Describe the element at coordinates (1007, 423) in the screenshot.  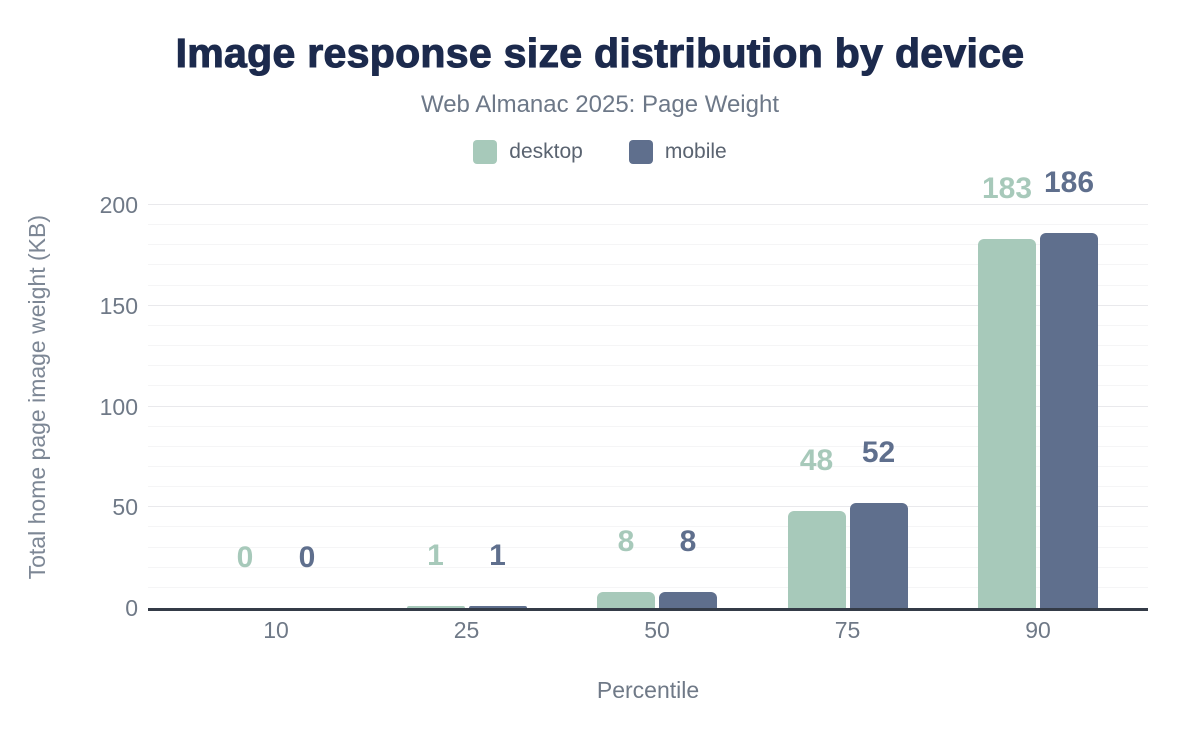
I see `bar-desktop-p90` at that location.